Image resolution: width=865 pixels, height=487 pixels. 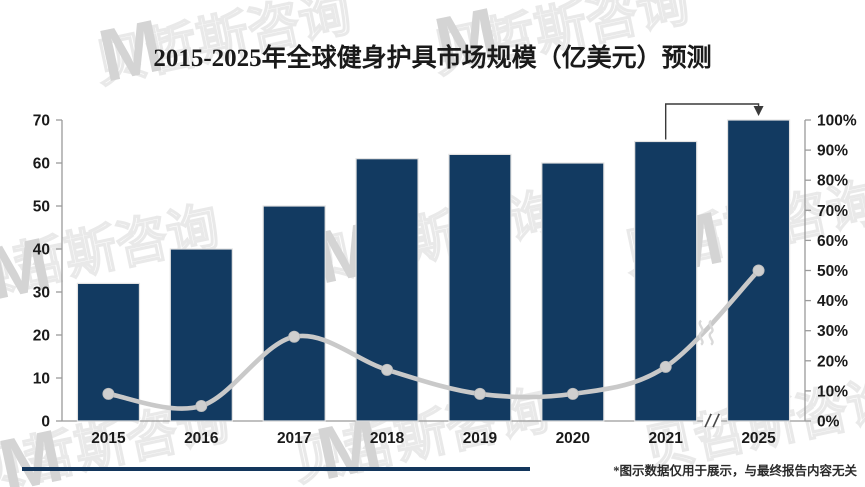 What do you see at coordinates (45, 422) in the screenshot?
I see `y-axis-left-tick-label: 0` at bounding box center [45, 422].